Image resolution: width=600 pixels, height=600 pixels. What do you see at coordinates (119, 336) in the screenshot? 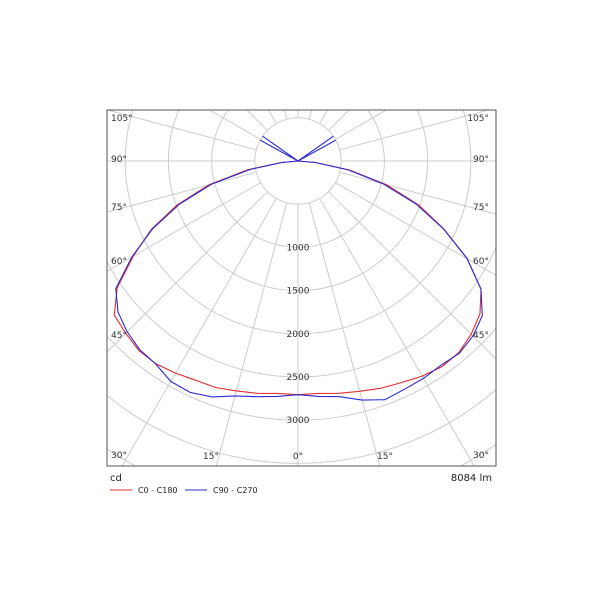
I see `angle-tick-label-left: 45°` at bounding box center [119, 336].